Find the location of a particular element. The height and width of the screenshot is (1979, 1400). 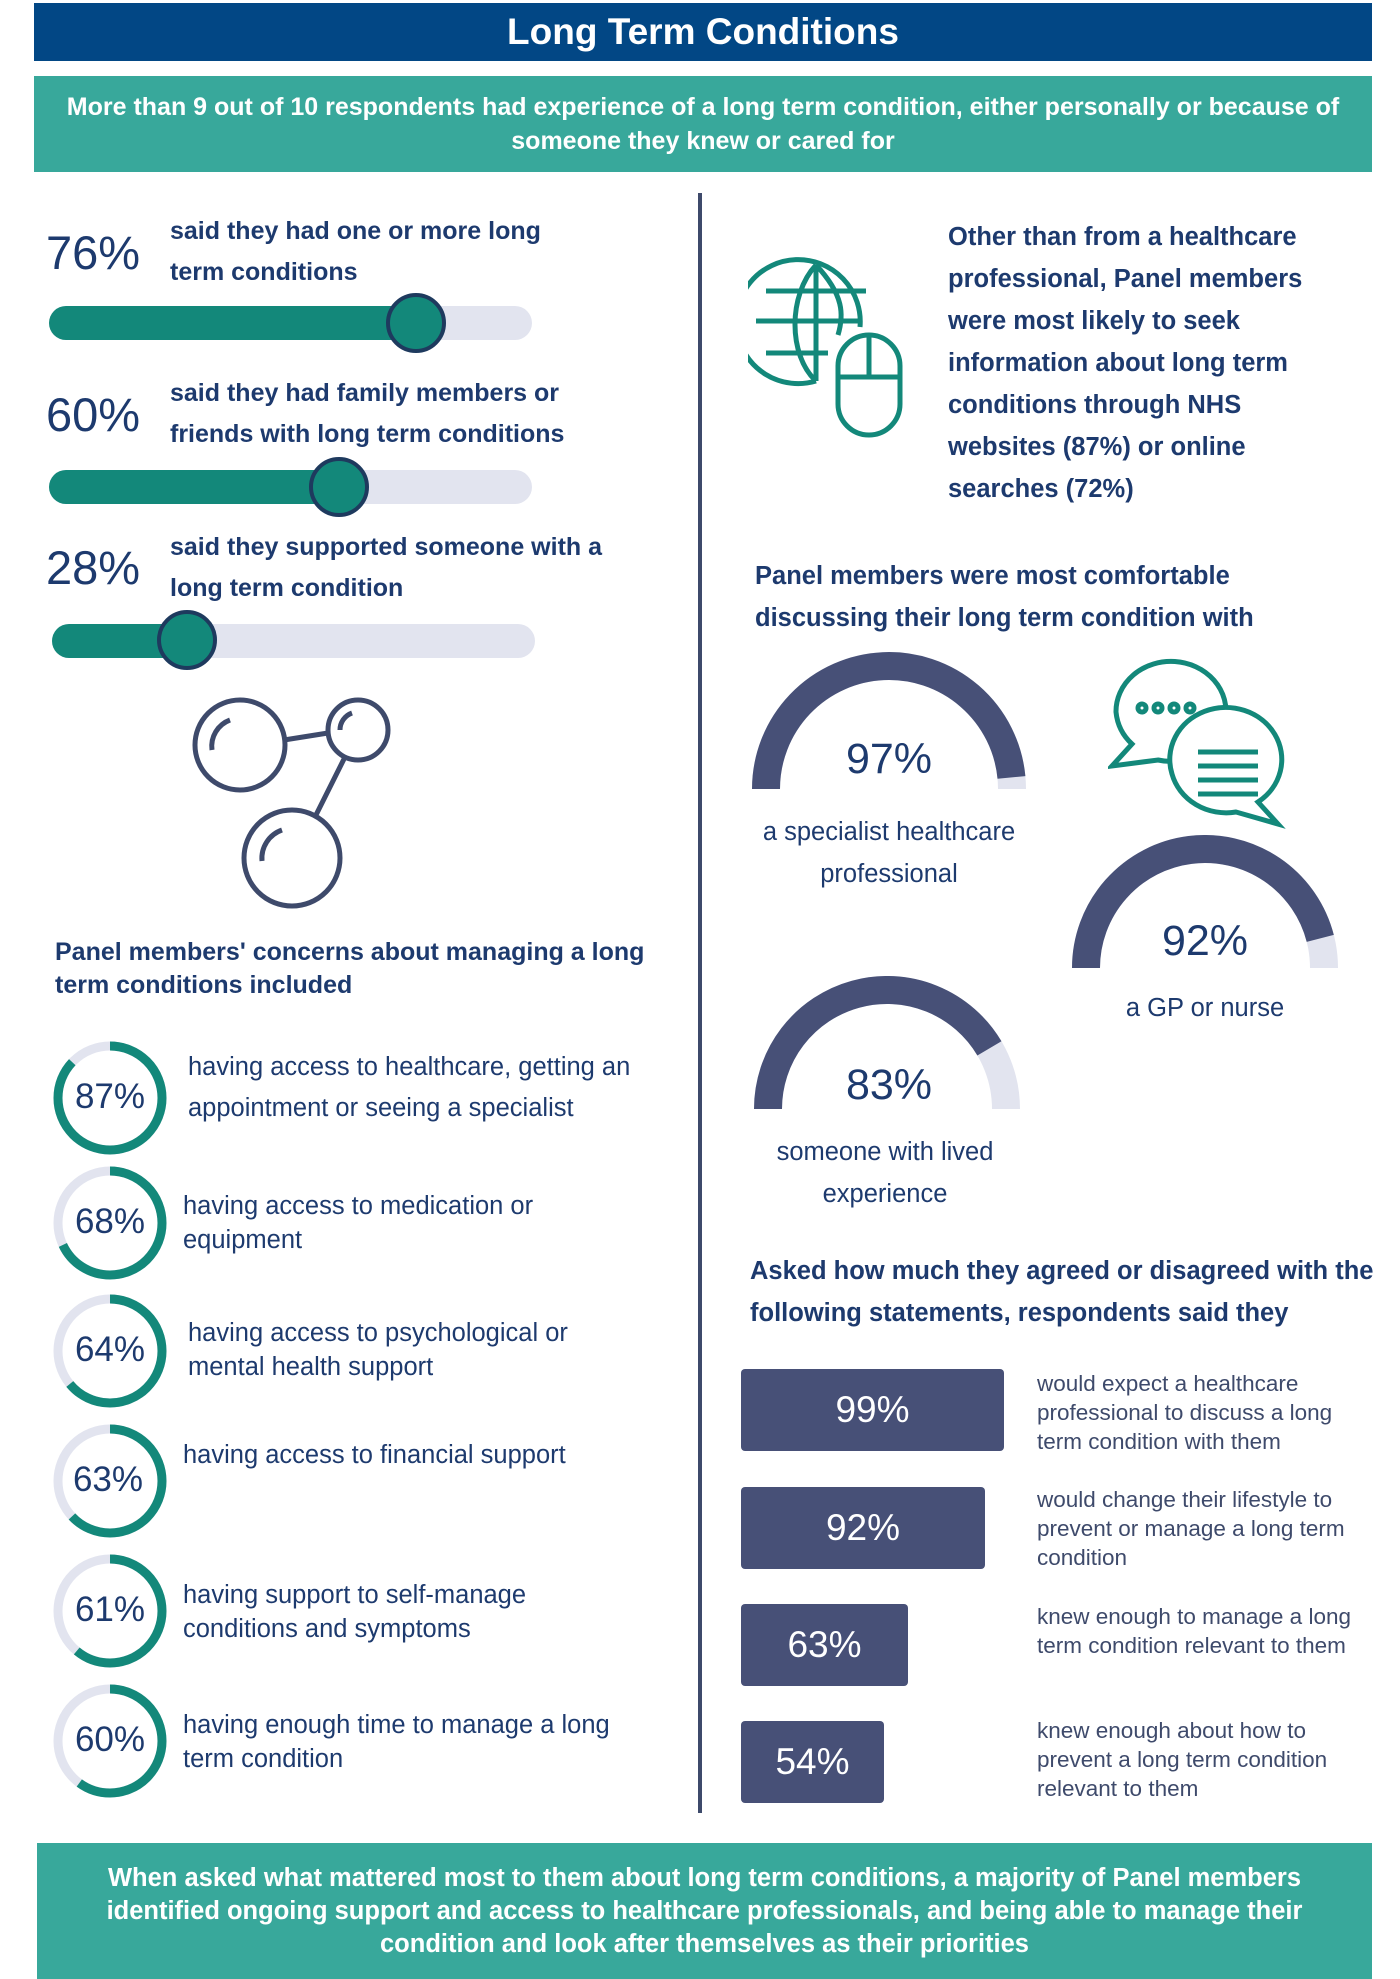

page-title: Long Term Conditions is located at coordinates (703, 32).